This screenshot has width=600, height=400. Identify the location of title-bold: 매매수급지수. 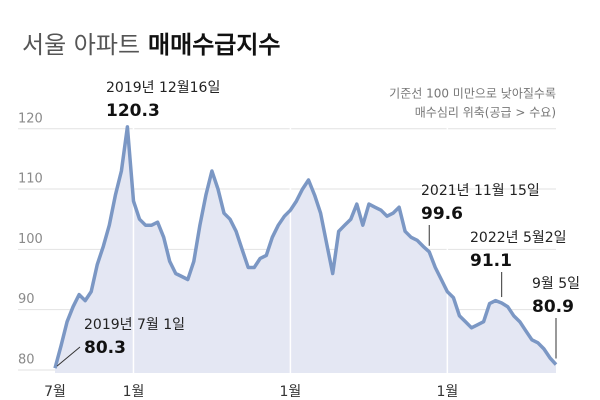
(214, 45).